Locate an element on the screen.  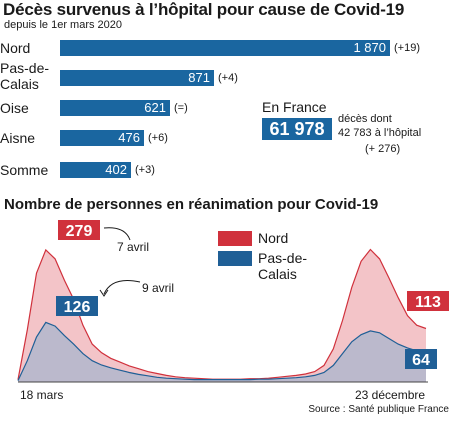
callout-64-value: 64 is located at coordinates (421, 360).